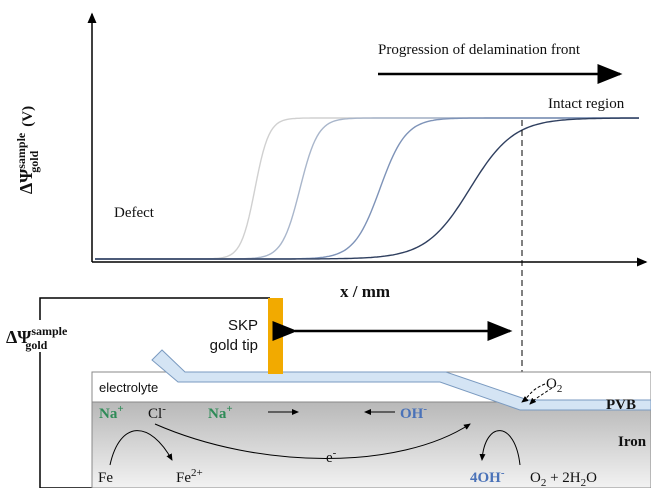  I want to click on potential-label: ΔΨsample gold, so click(37, 338).